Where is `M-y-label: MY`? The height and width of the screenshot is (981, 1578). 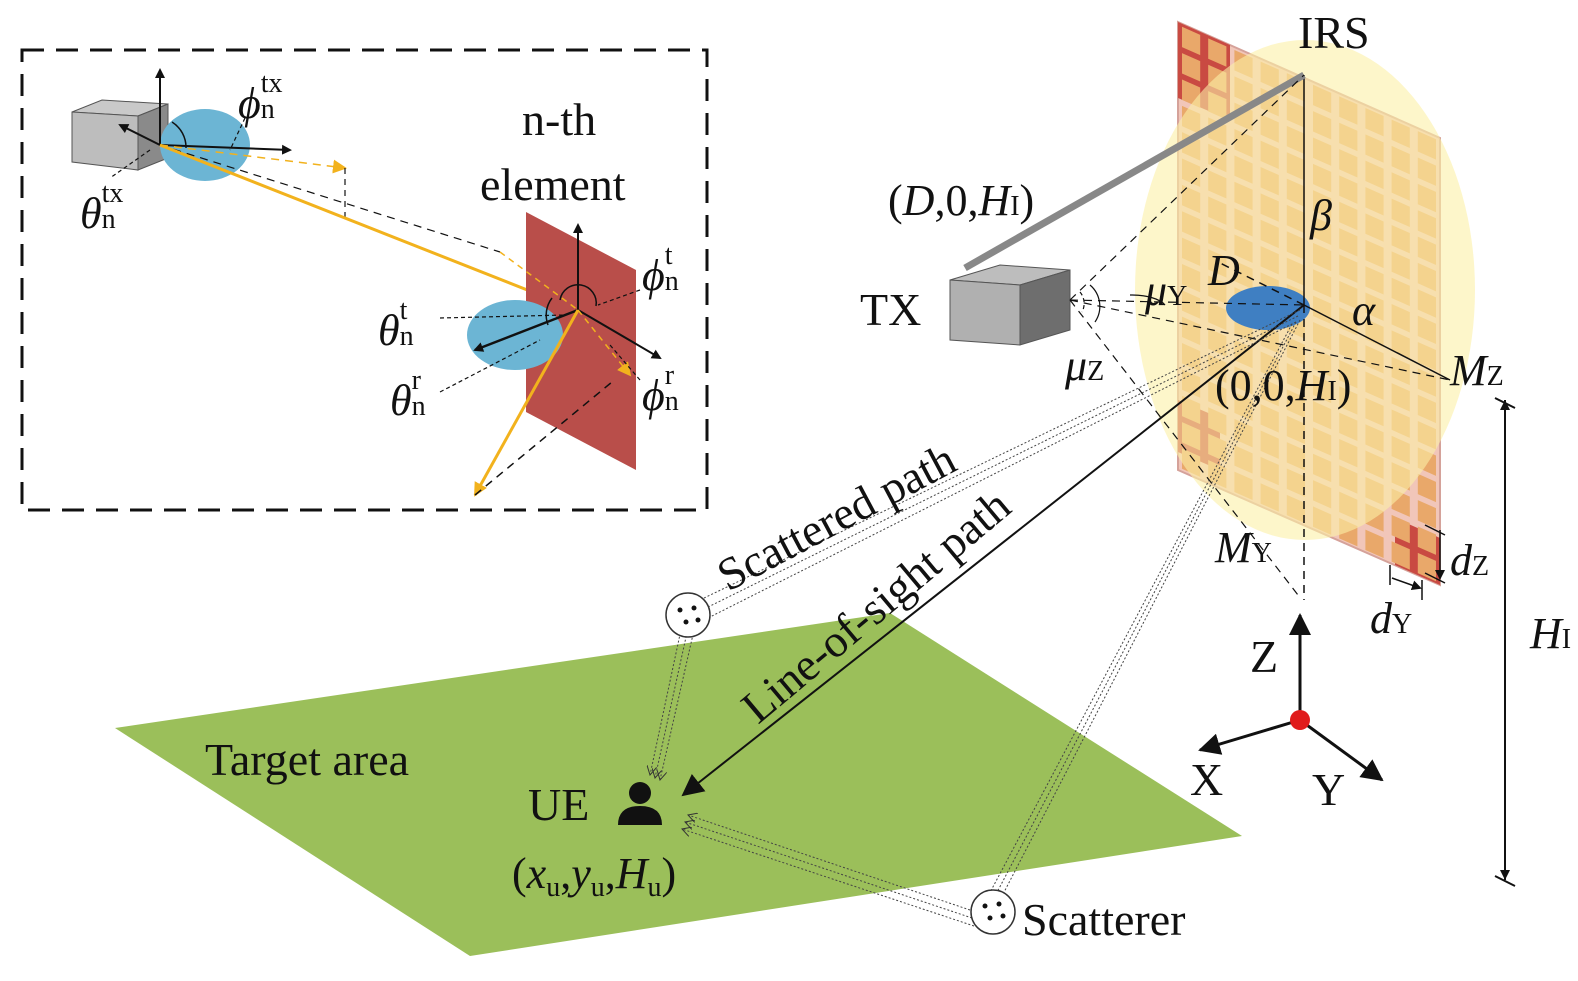 M-y-label: MY is located at coordinates (1243, 547).